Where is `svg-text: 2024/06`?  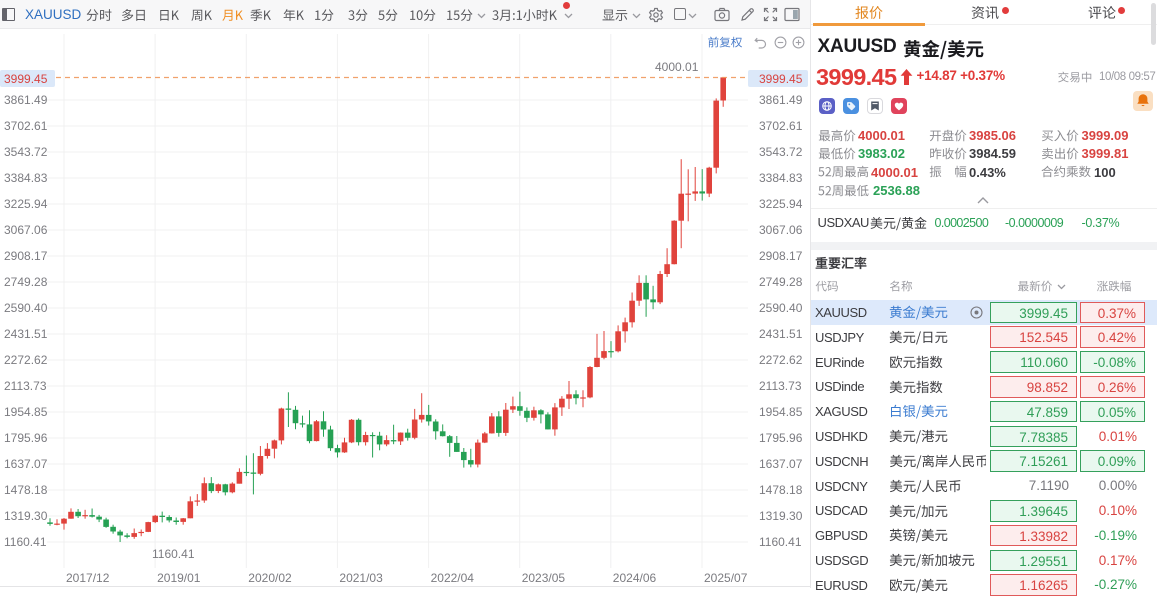 svg-text: 2024/06 is located at coordinates (635, 578).